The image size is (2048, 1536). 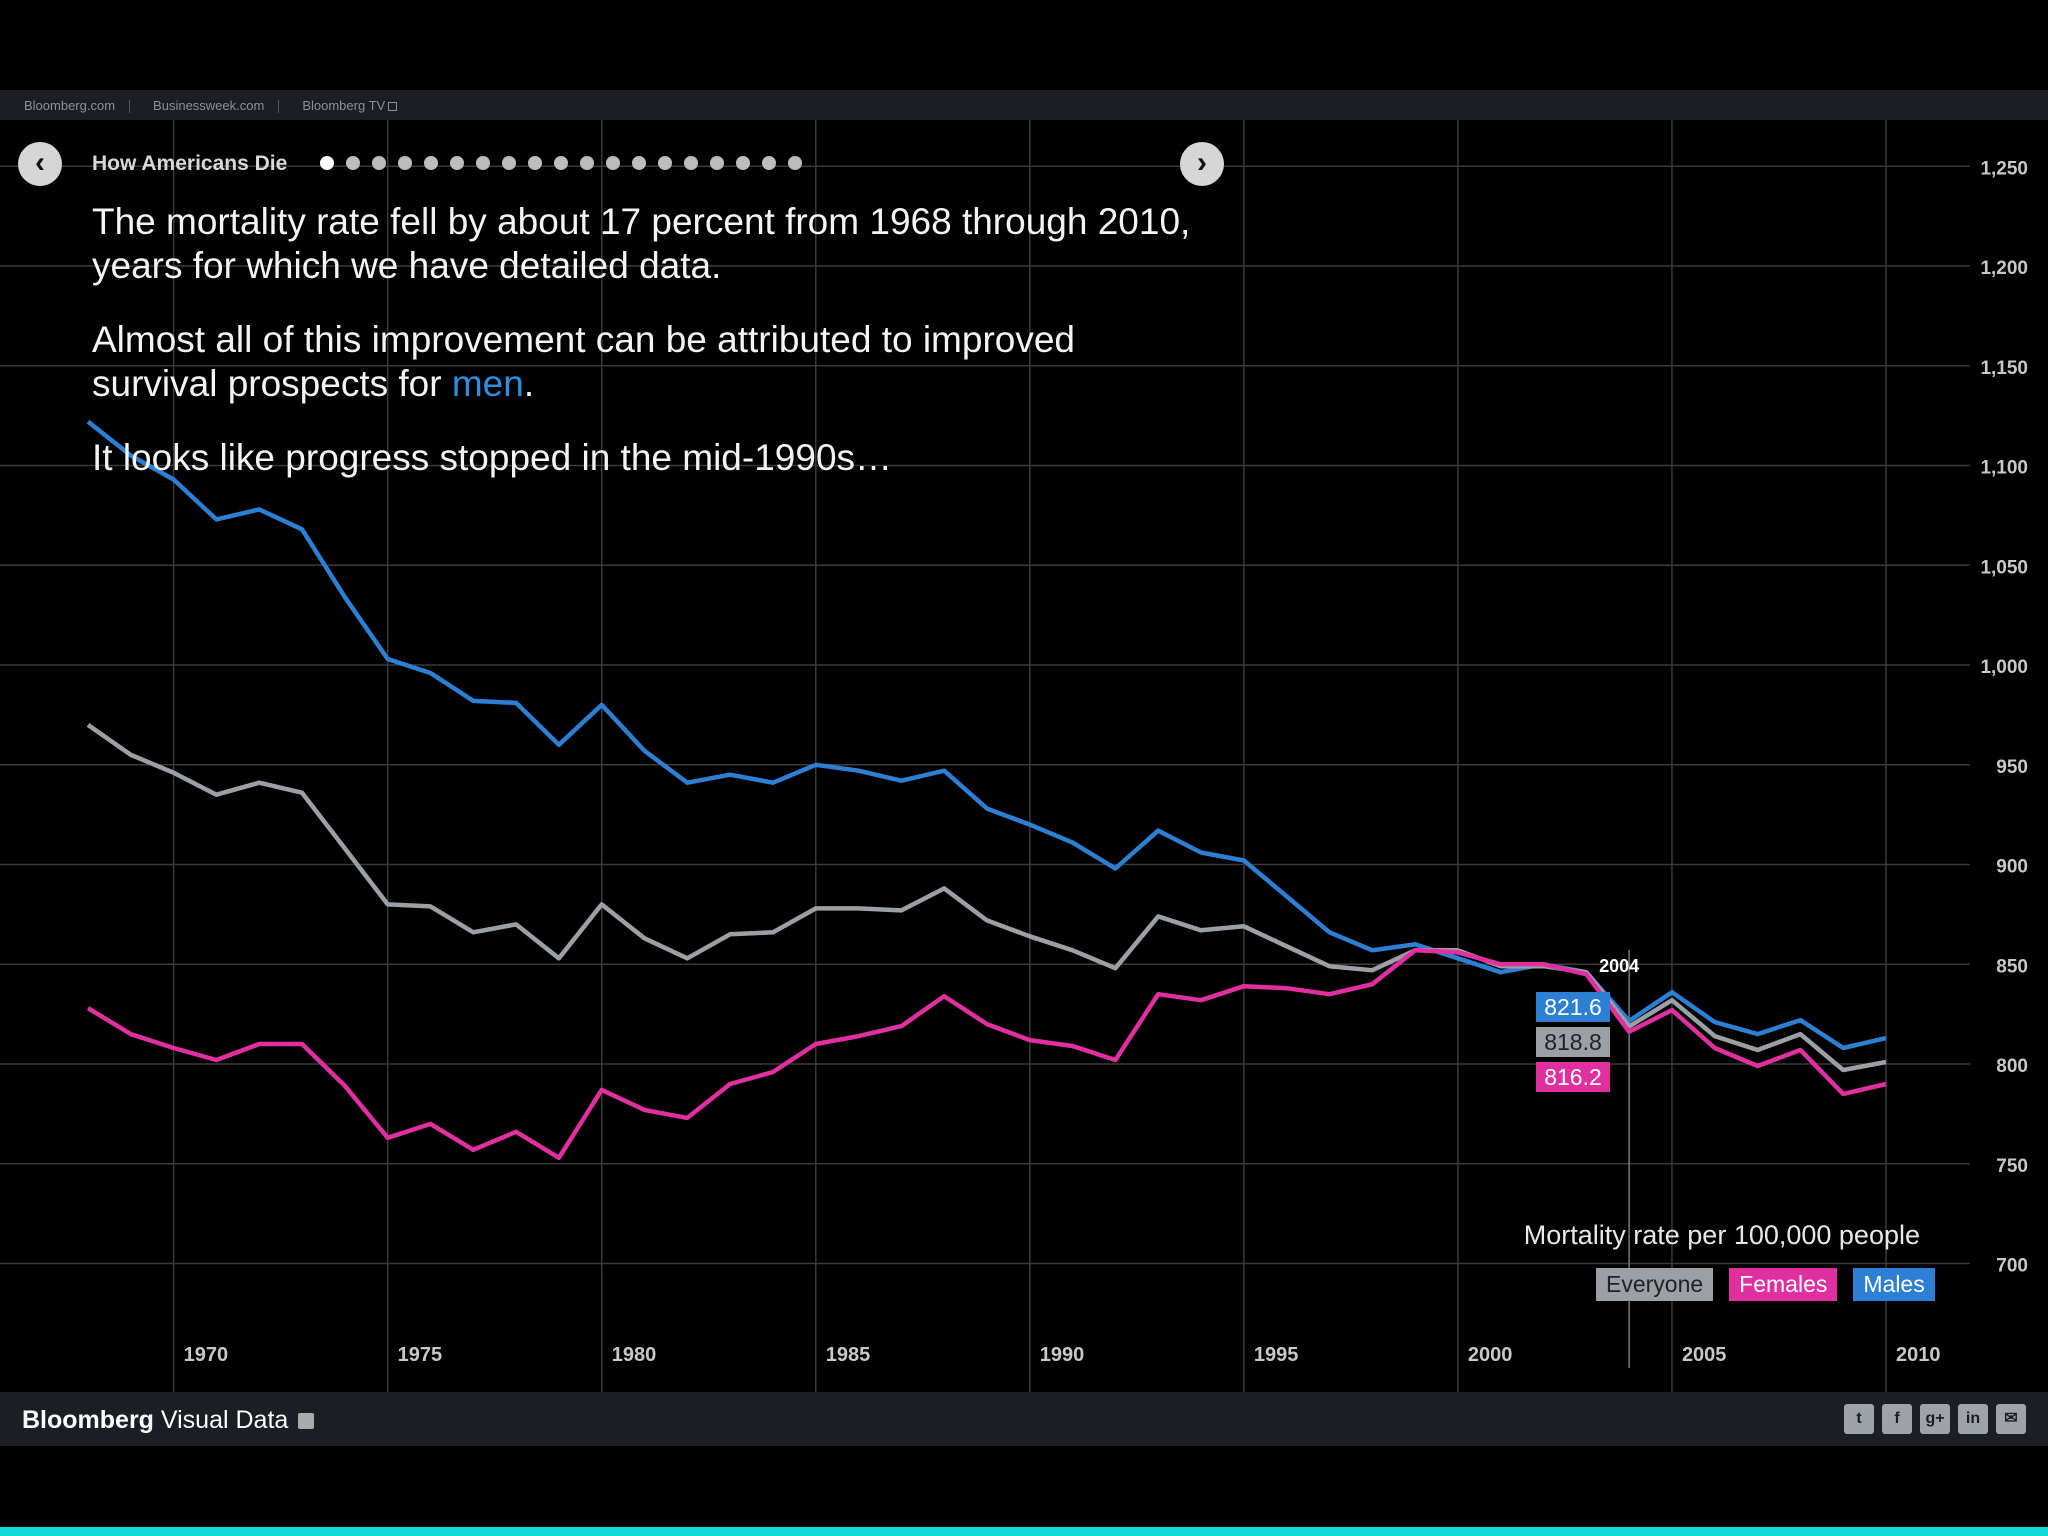 I want to click on bloomberg-tv-link: Bloomberg TV, so click(x=344, y=105).